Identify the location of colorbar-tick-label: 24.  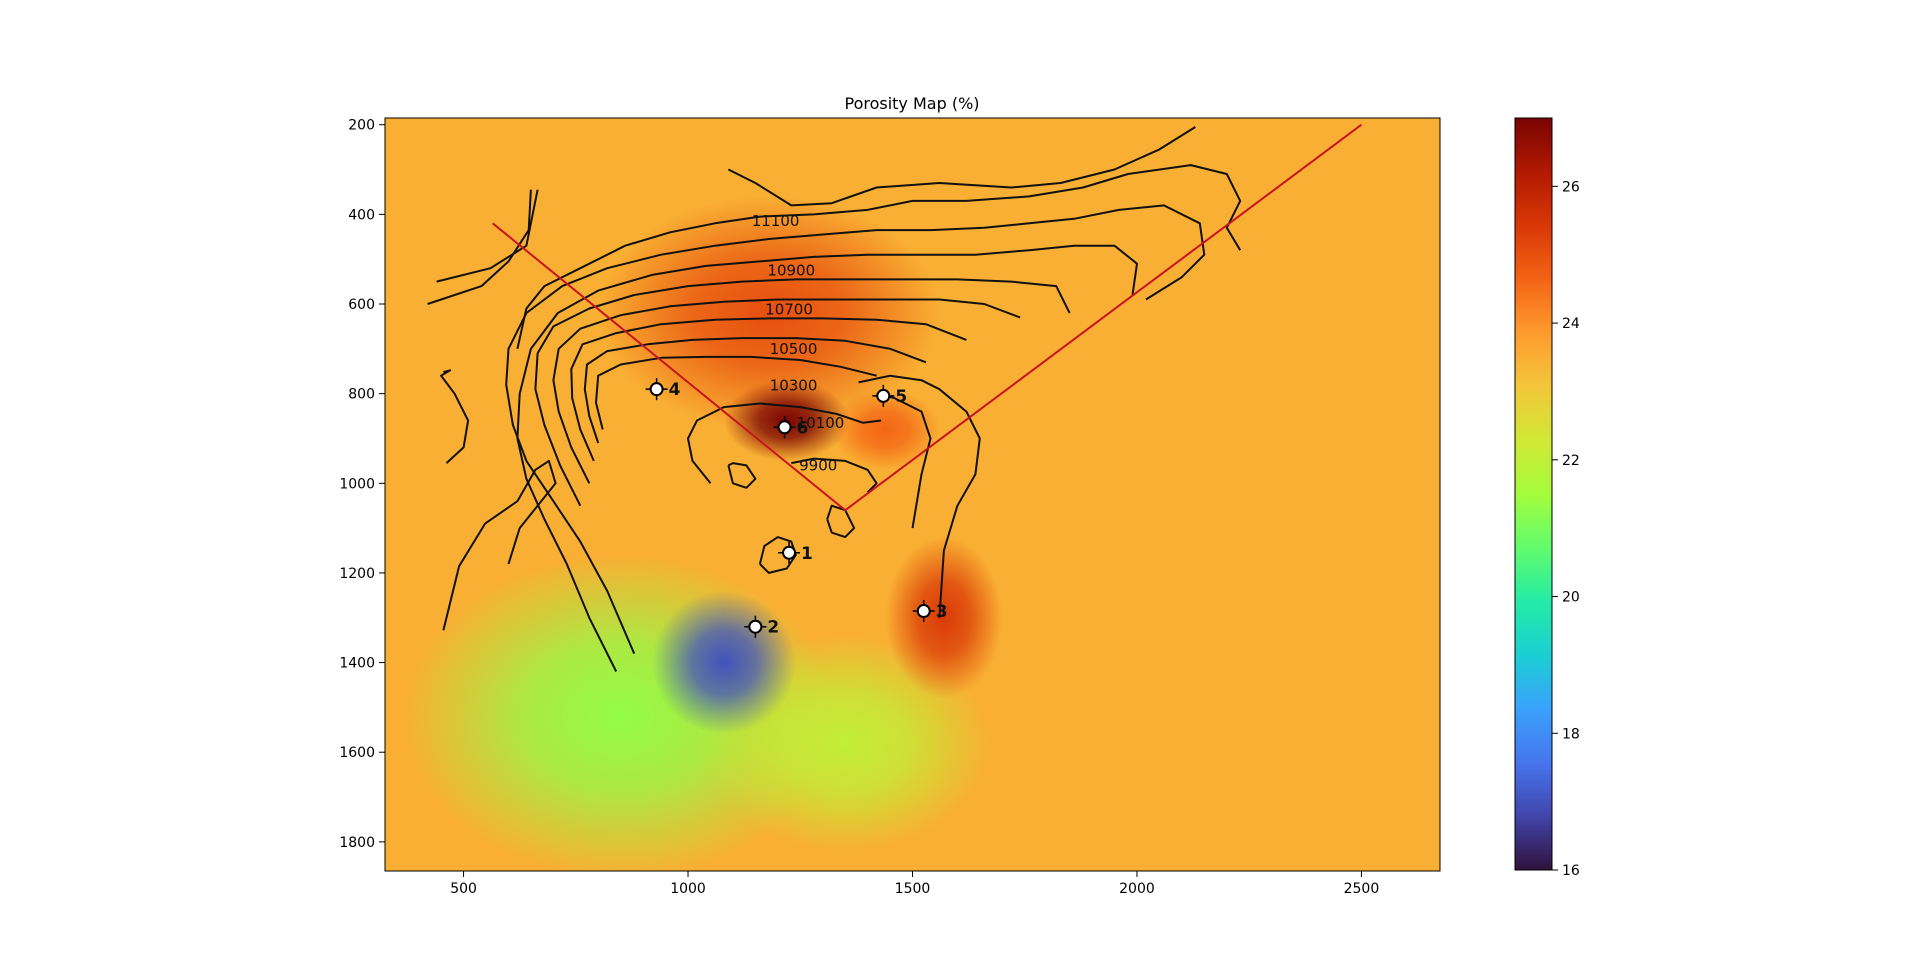
(1571, 324).